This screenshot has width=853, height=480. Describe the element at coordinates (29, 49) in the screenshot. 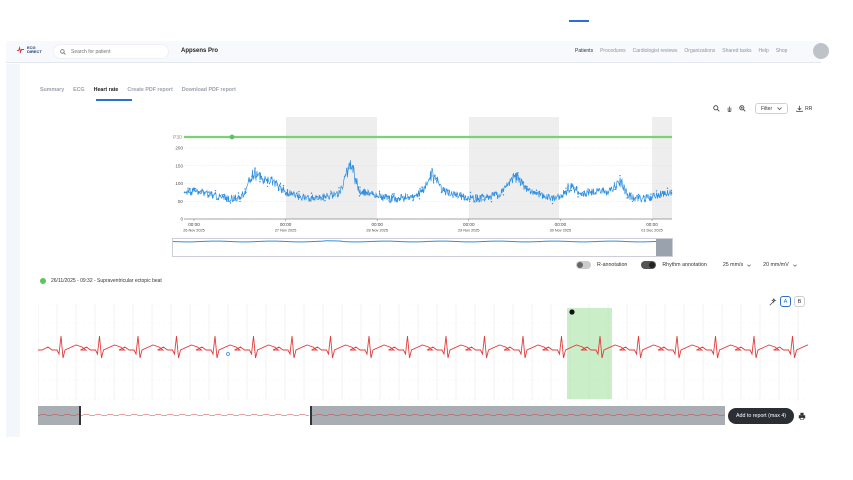

I see `logo: ECG DIRECT` at that location.